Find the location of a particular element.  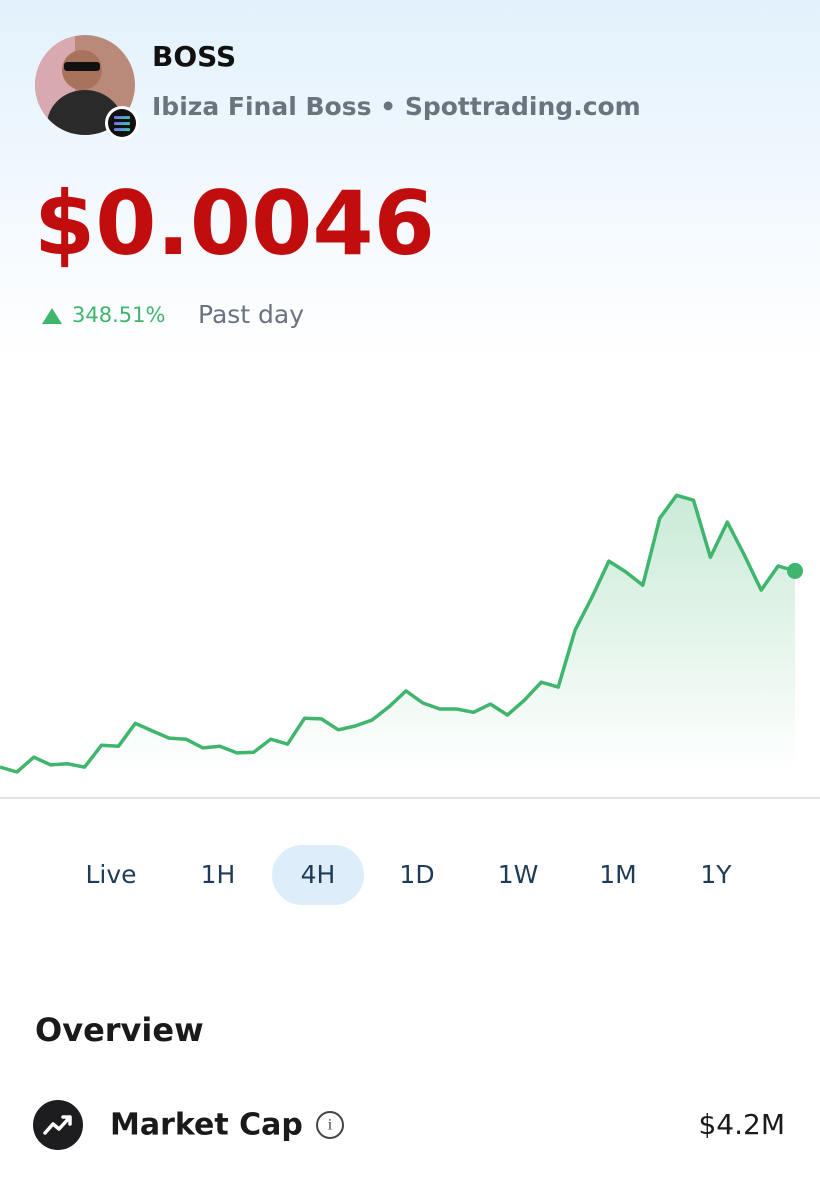

token-subtitle: Ibiza Final Boss • Spottrading.com is located at coordinates (396, 106).